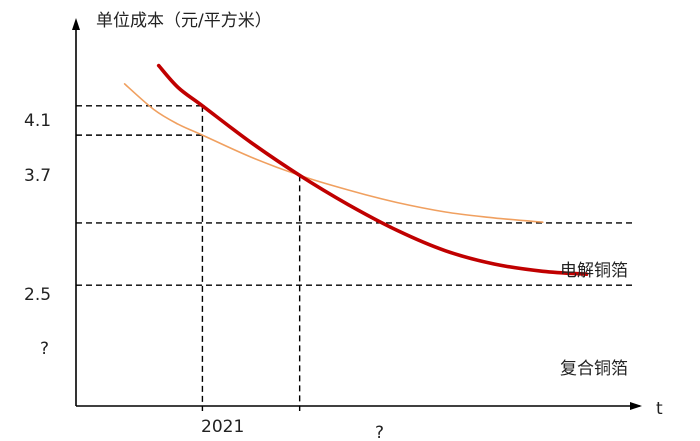 This screenshot has height=441, width=700. Describe the element at coordinates (37, 176) in the screenshot. I see `y-tick-label-3-7: 3.7` at that location.